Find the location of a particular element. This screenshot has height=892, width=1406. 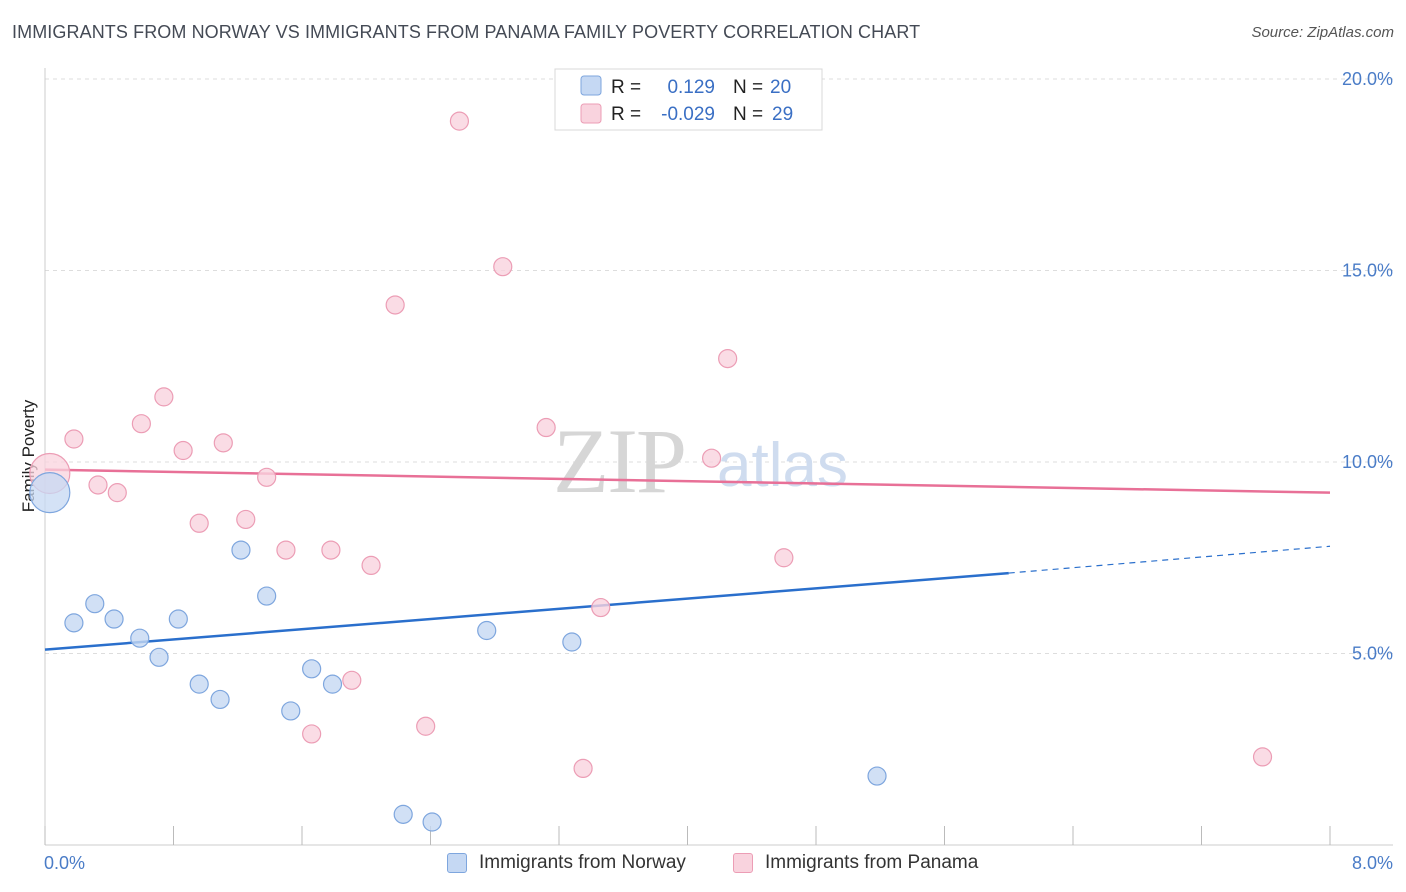

trend-line-norway is located at coordinates (526, 611).